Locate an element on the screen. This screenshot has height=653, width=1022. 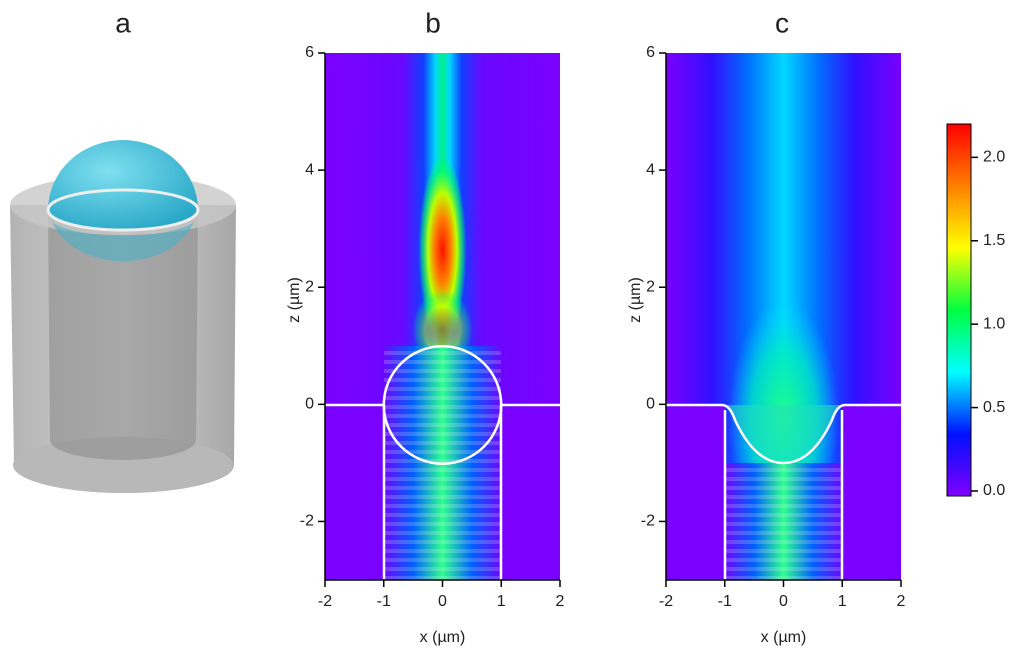
colorbar-tick-label: 0.0 is located at coordinates (994, 490).